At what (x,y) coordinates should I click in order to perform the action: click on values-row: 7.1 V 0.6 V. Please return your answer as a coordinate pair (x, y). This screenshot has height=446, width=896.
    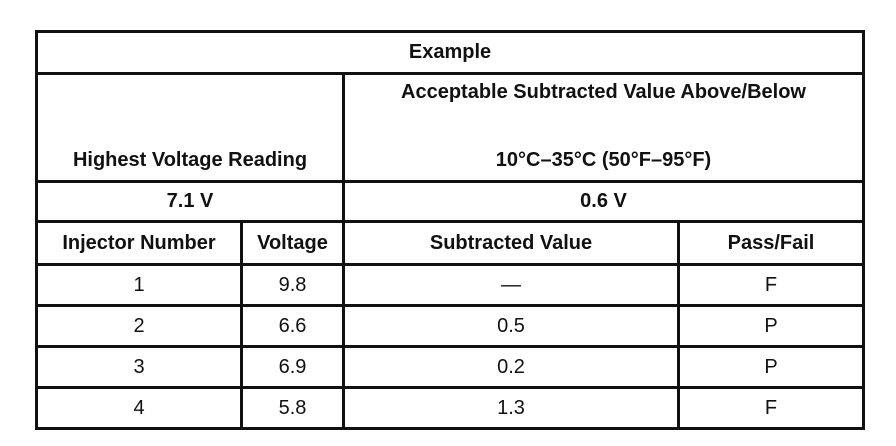
    Looking at the image, I should click on (450, 201).